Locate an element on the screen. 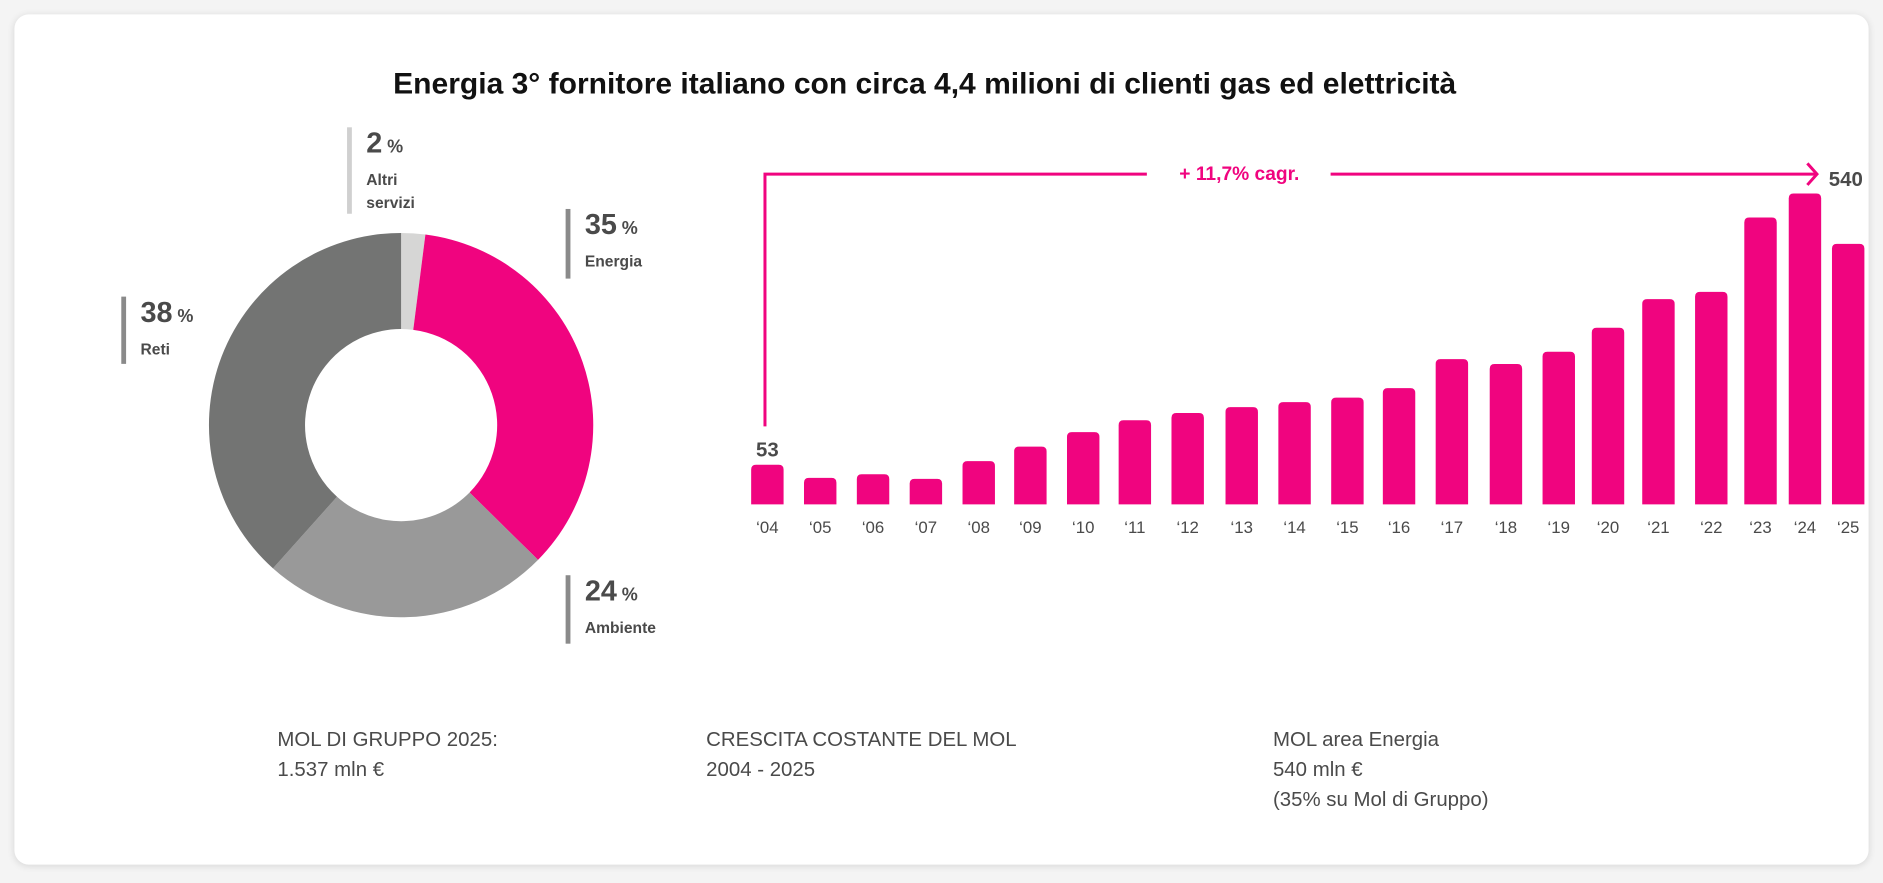  altri-pct: 2 is located at coordinates (374, 143).